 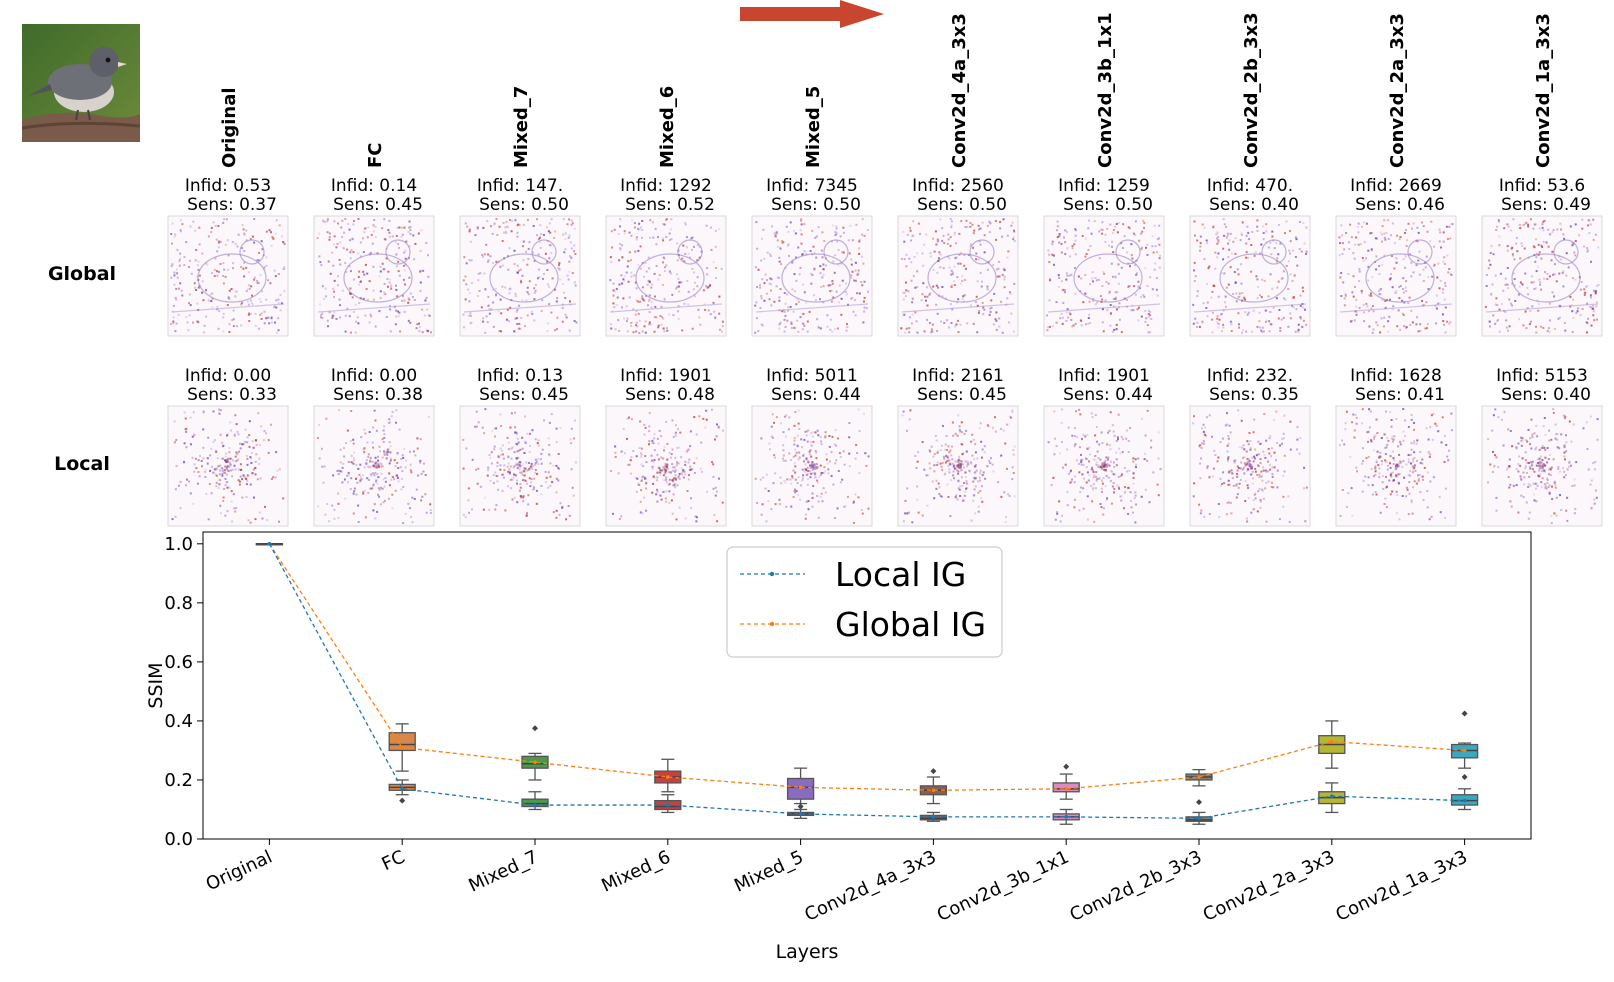 What do you see at coordinates (910, 624) in the screenshot?
I see `legend-label: Global IG` at bounding box center [910, 624].